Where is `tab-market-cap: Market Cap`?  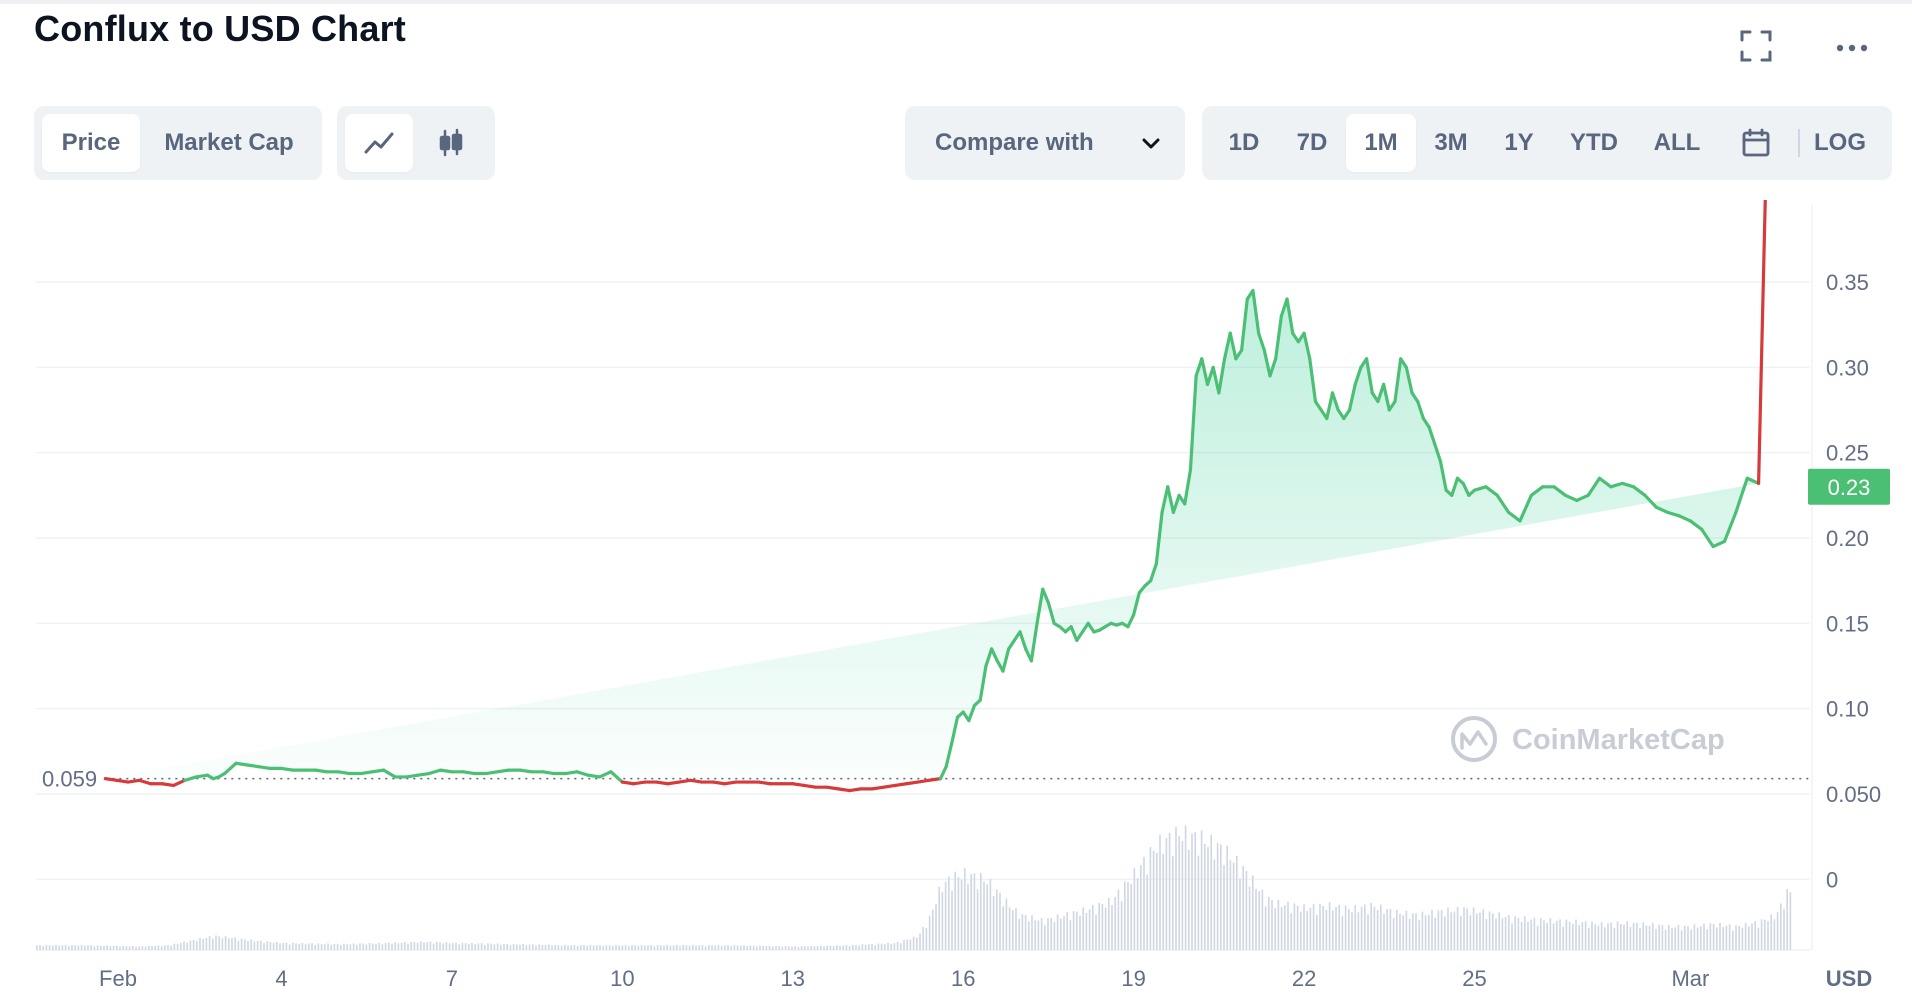 tab-market-cap: Market Cap is located at coordinates (229, 142).